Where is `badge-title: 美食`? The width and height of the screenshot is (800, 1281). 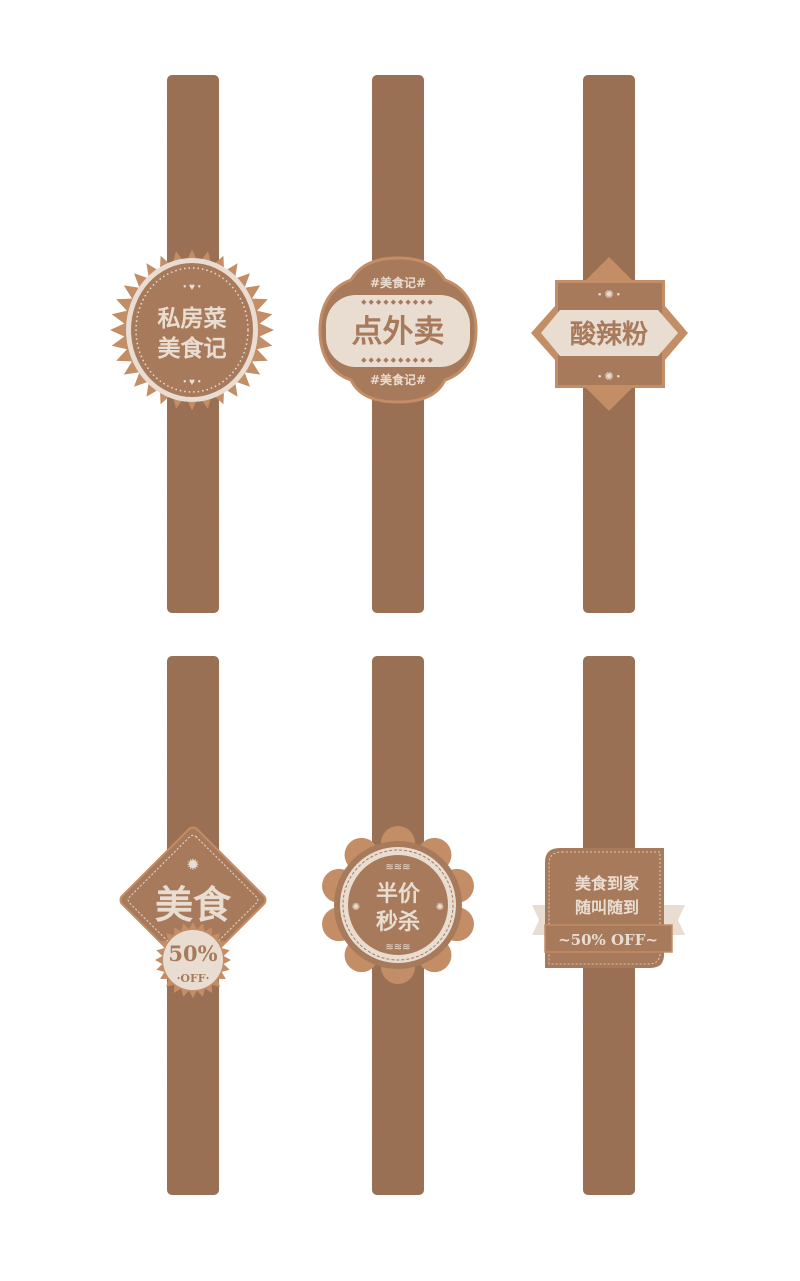
badge-title: 美食 is located at coordinates (193, 904).